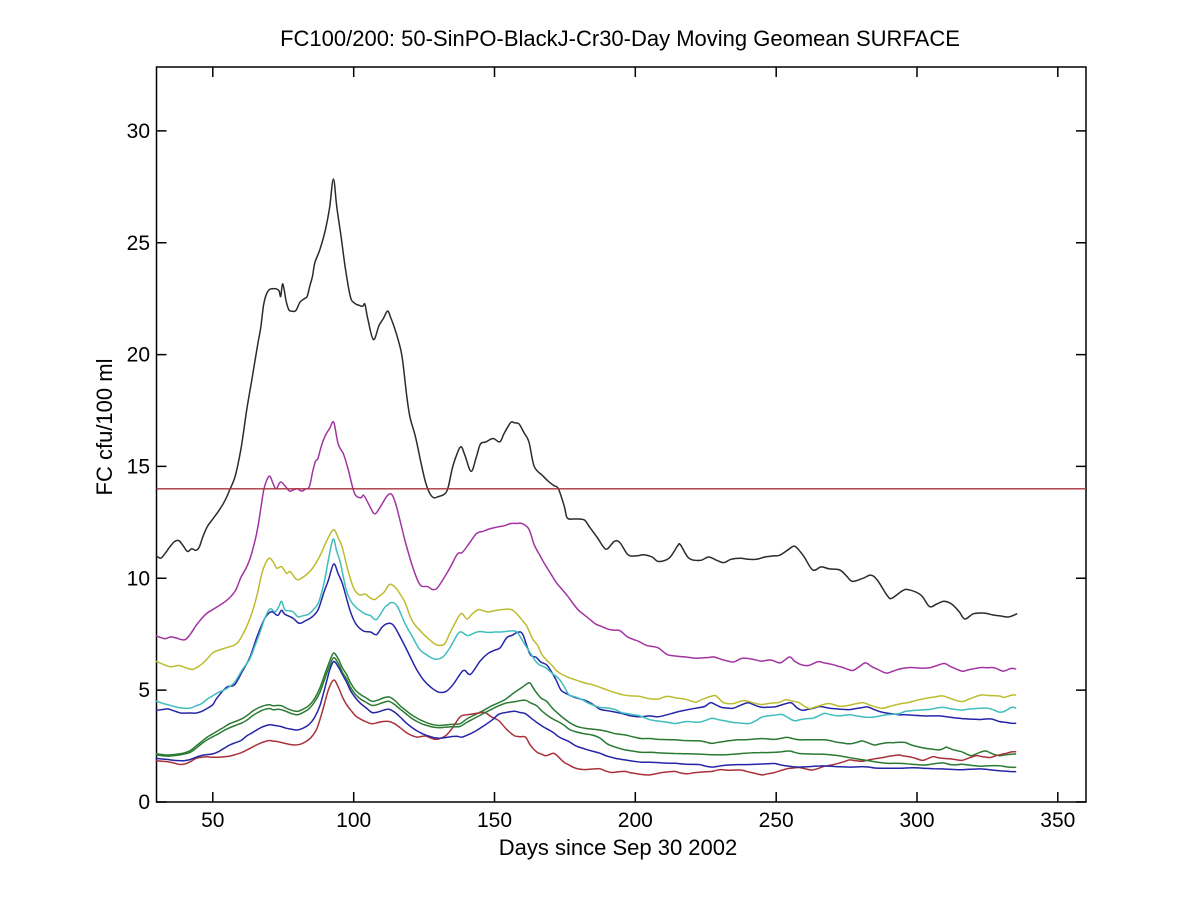 Image resolution: width=1200 pixels, height=901 pixels. What do you see at coordinates (776, 820) in the screenshot?
I see `svg-text: 250` at bounding box center [776, 820].